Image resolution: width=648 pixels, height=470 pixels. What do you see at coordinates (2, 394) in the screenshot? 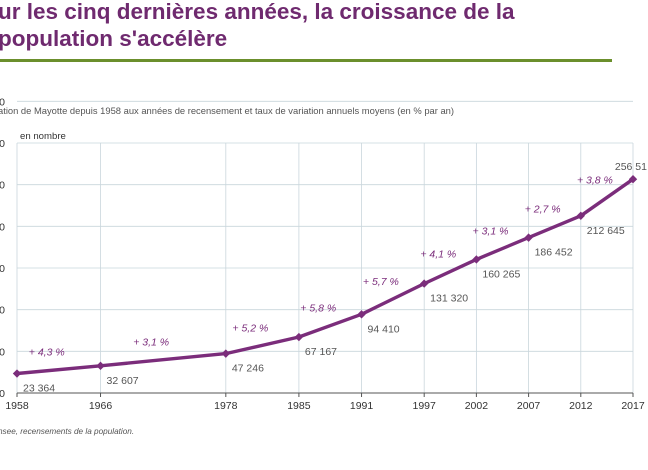
I see `y-tick-label: 0` at bounding box center [2, 394].